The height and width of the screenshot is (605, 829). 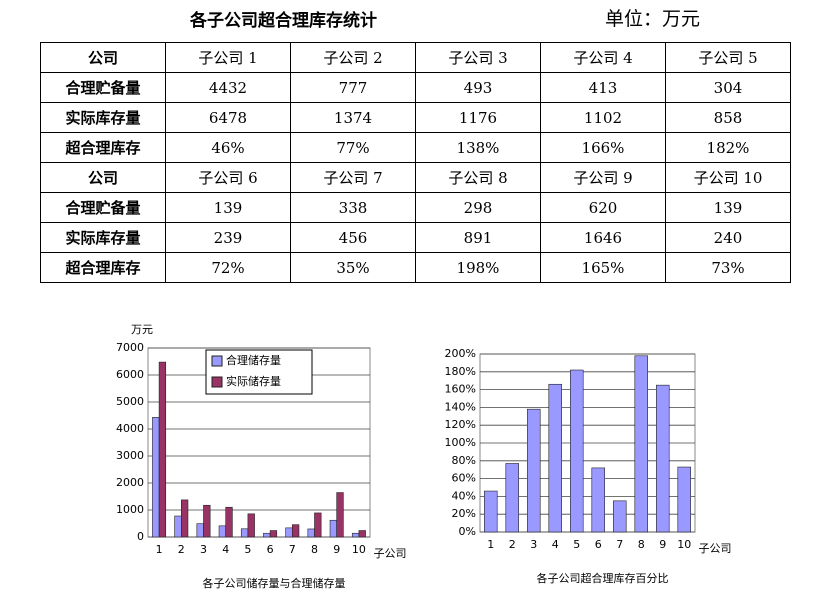 I want to click on table-row: 合理贮备量 139 338 298 620 139, so click(x=415, y=207).